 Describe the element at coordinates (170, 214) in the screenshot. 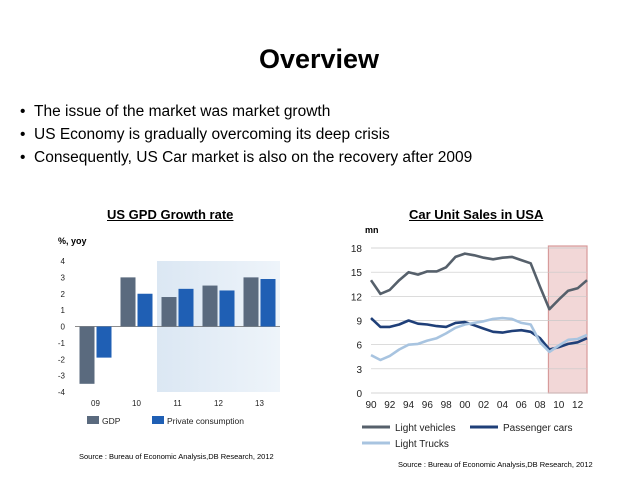

I see `gdp-chart-title: US GPD Growth rate` at that location.